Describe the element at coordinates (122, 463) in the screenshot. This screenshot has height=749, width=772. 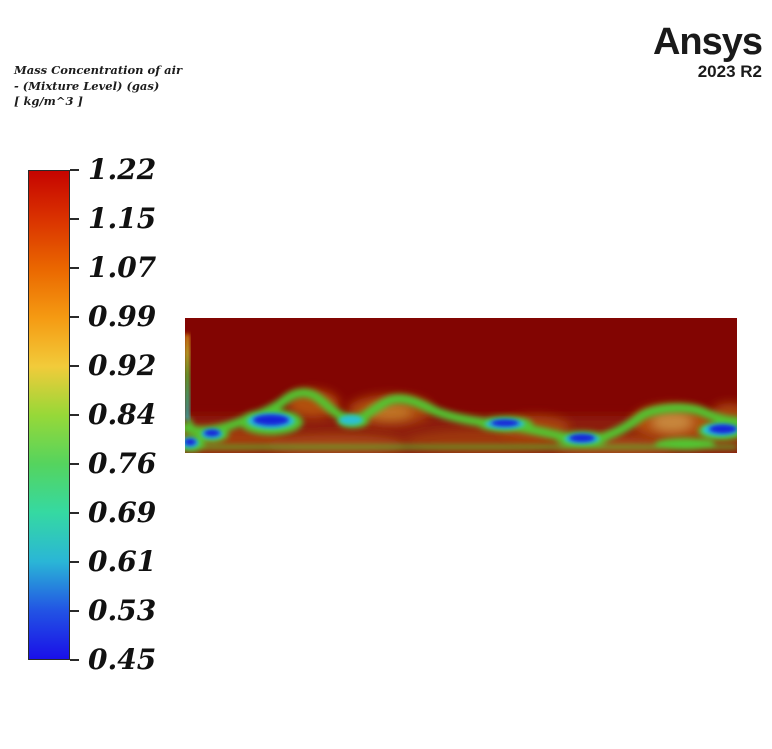
I see `colorbar-tick-label: 0.76` at that location.